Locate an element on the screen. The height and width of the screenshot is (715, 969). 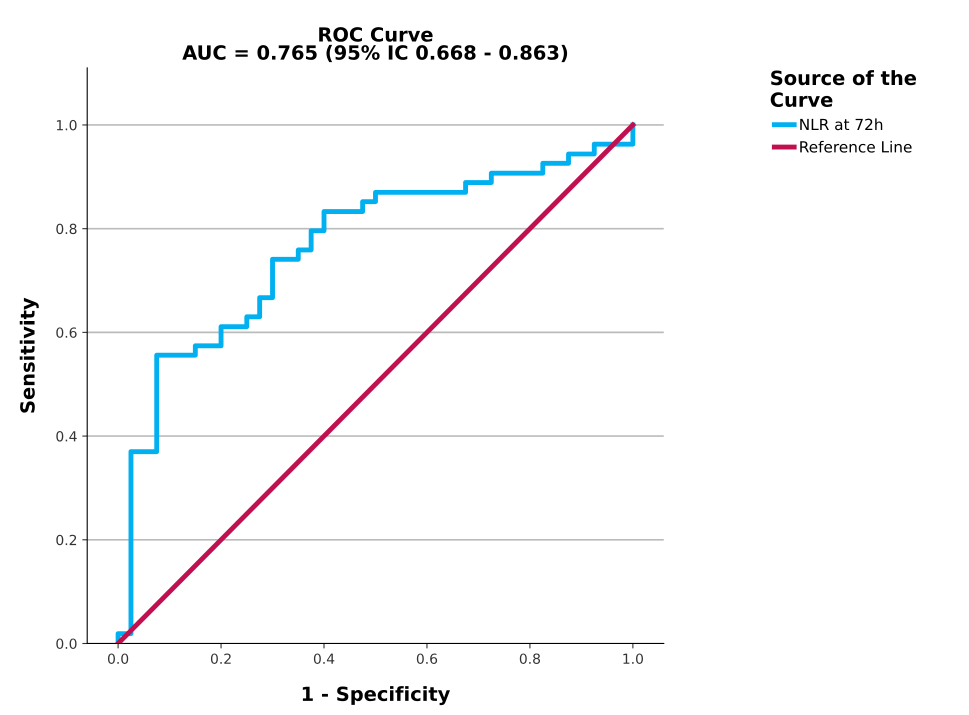
y-tick-label: 0.6 is located at coordinates (66, 332).